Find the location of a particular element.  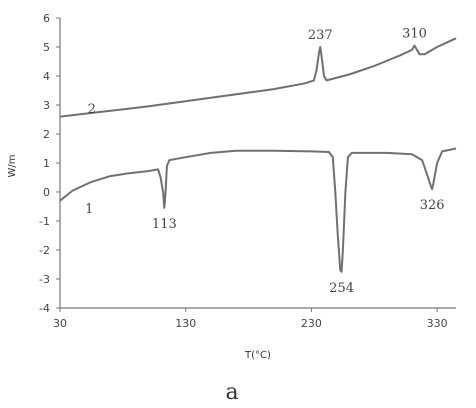

peak-label: 326 is located at coordinates (432, 205).